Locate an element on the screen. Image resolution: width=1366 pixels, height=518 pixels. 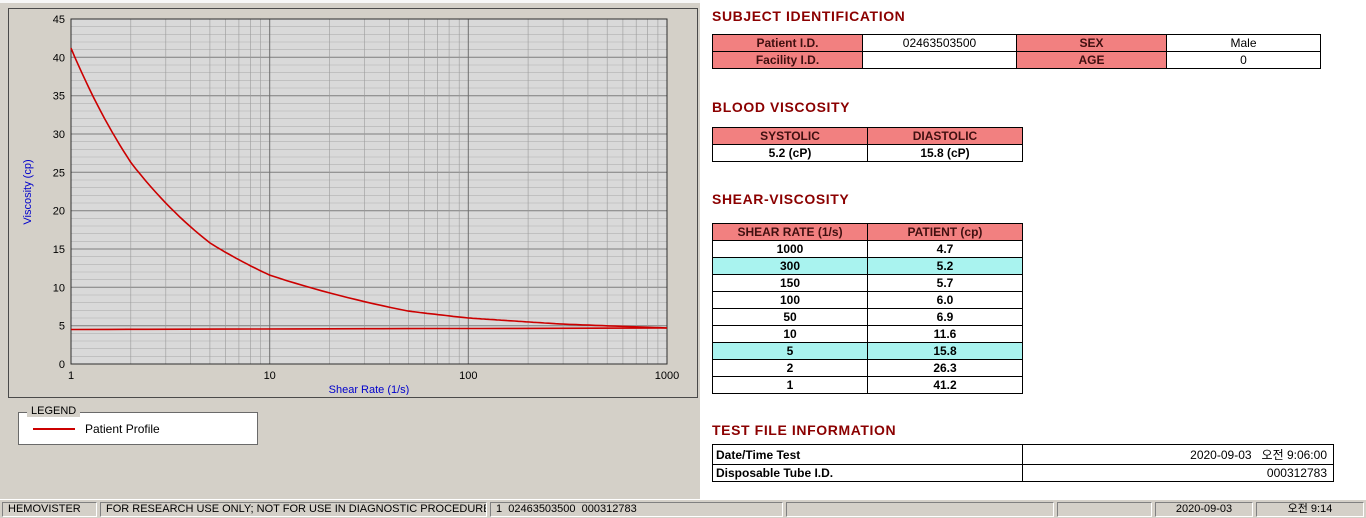
svg-text: 1 is located at coordinates (71, 376).